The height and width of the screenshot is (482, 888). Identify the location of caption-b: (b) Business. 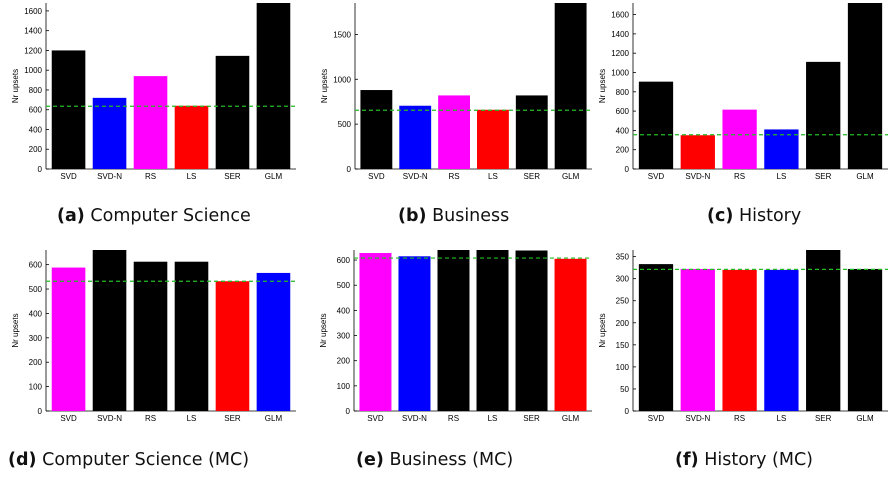
(453, 216).